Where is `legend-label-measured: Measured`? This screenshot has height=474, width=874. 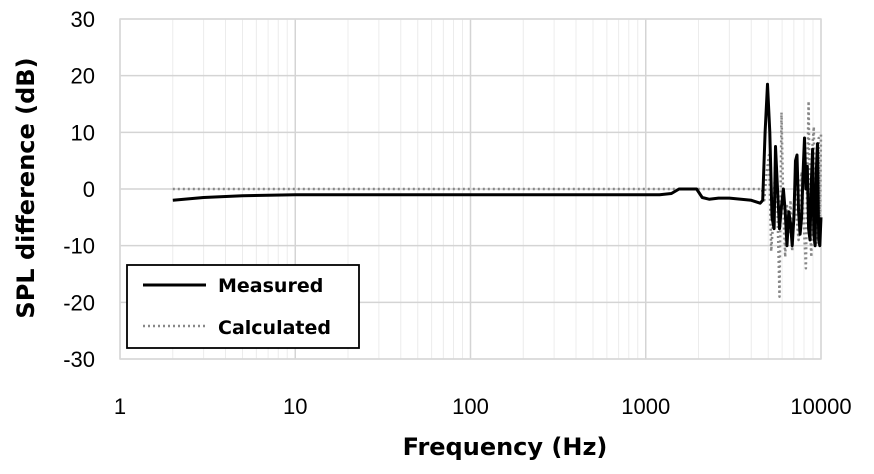 legend-label-measured: Measured is located at coordinates (270, 286).